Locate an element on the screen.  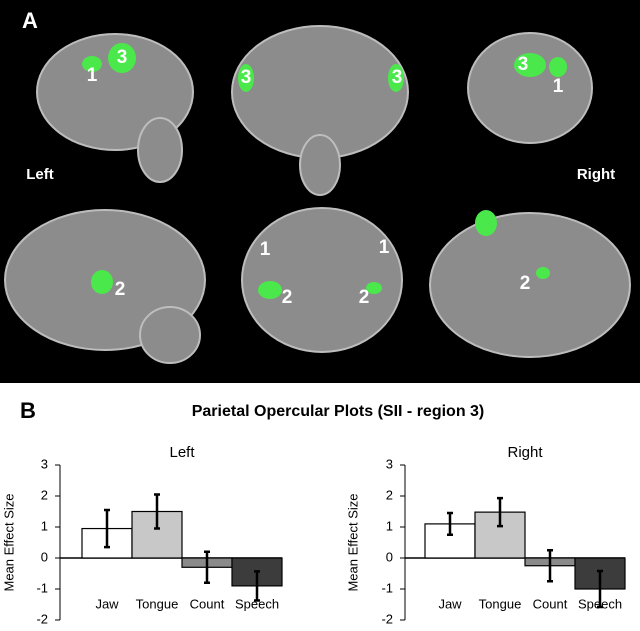
side-label: Left is located at coordinates (40, 174).